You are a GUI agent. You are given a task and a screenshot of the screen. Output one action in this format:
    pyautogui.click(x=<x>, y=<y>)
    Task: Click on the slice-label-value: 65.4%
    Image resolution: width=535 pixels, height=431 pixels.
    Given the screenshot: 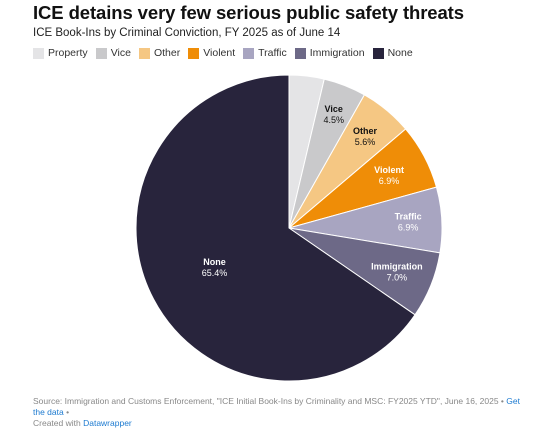 What is the action you would take?
    pyautogui.click(x=215, y=273)
    